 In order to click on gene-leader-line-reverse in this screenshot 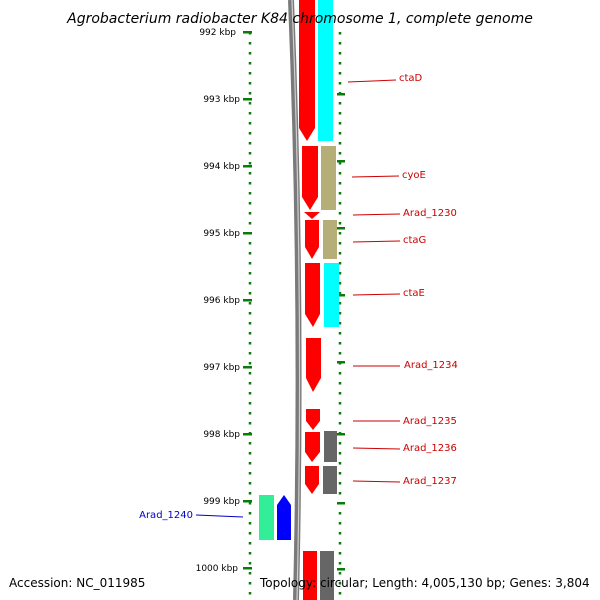, I will do `click(219, 516)`.